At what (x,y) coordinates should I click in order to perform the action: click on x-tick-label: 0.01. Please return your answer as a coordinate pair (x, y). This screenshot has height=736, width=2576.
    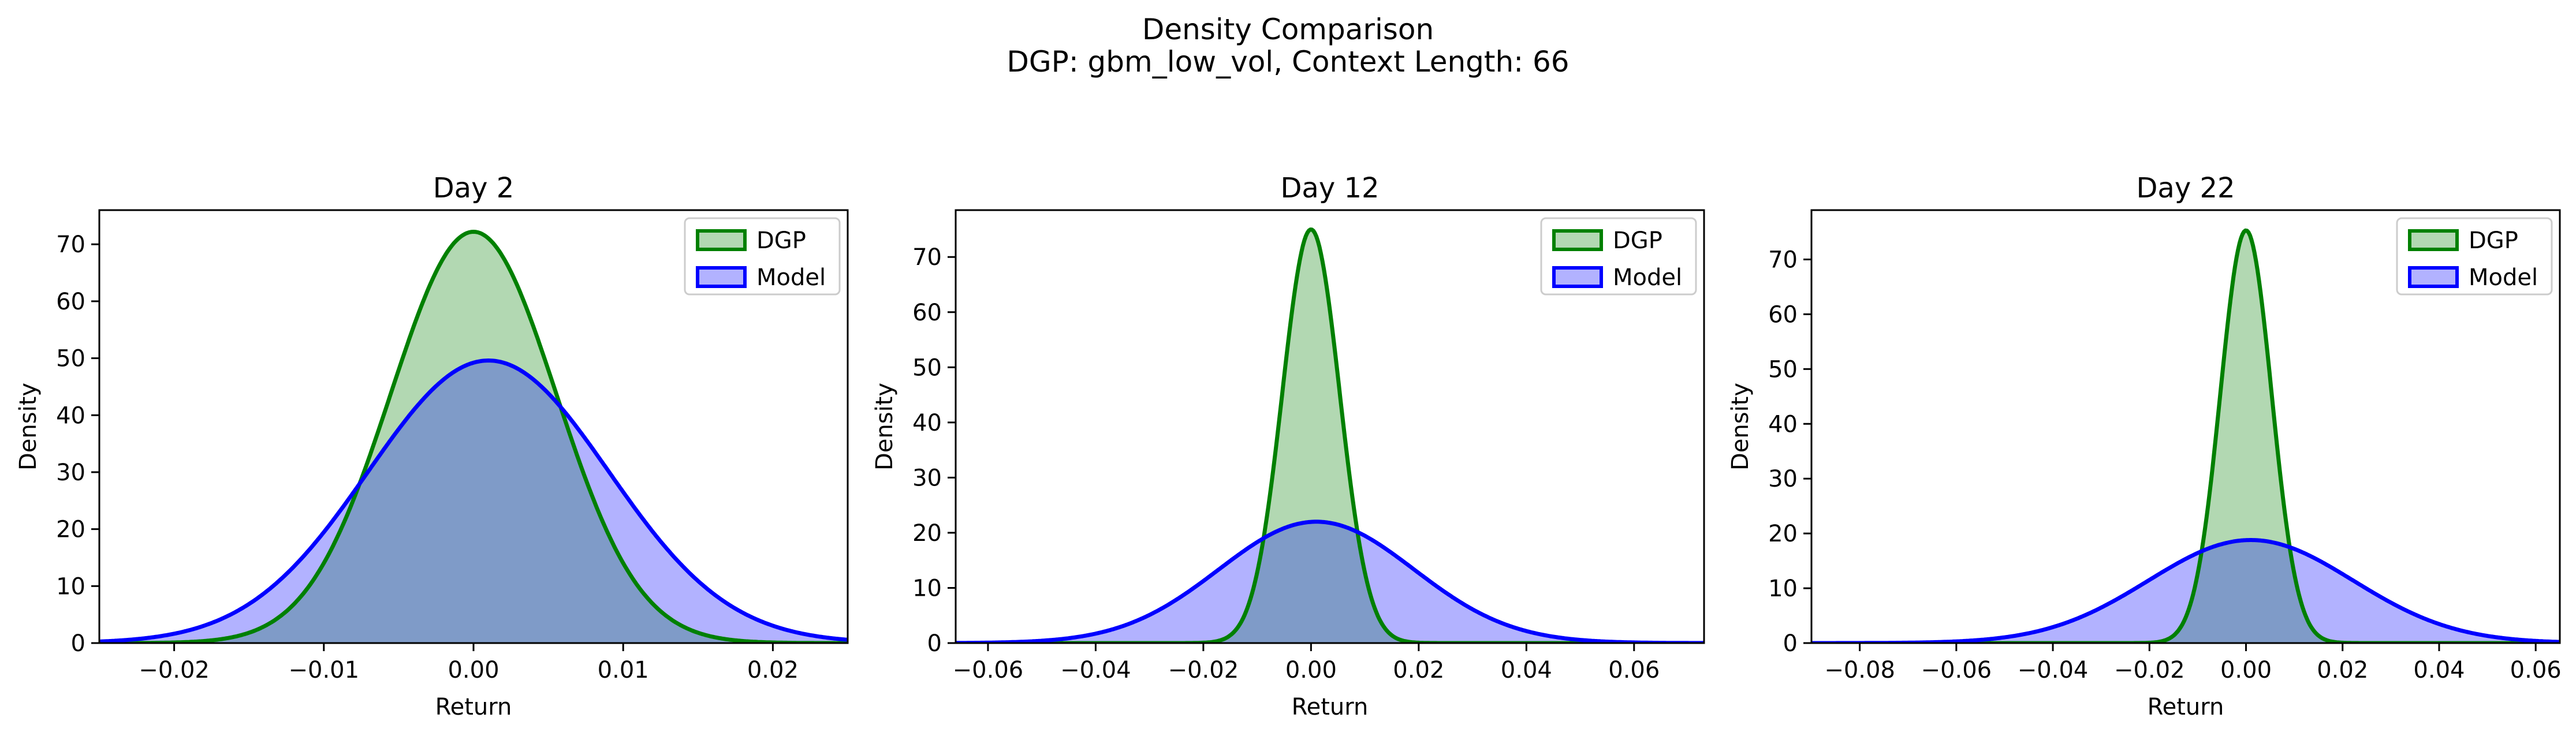
    Looking at the image, I should click on (623, 670).